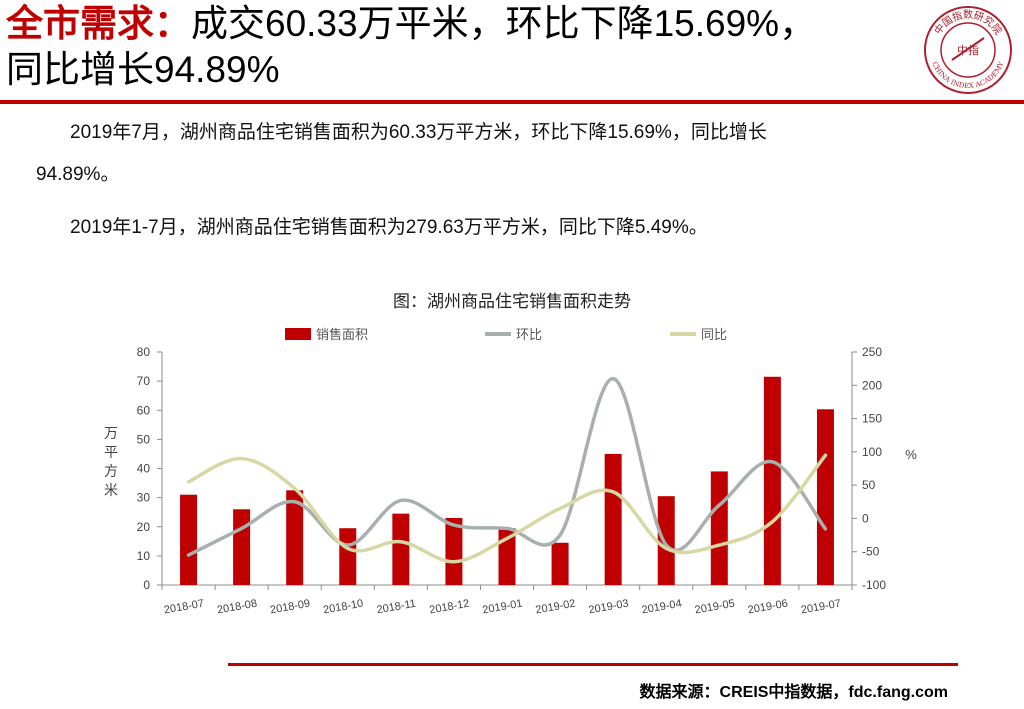  What do you see at coordinates (911, 454) in the screenshot?
I see `y2-axis-label: %` at bounding box center [911, 454].